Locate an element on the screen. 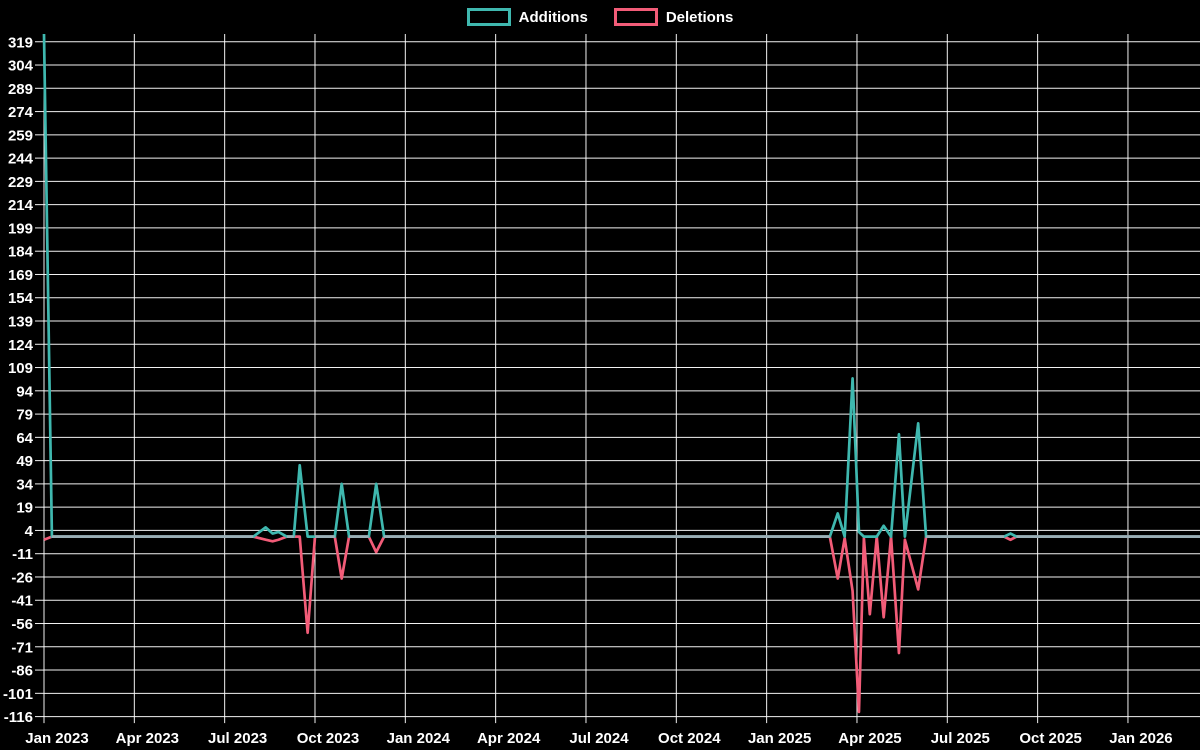 The width and height of the screenshot is (1200, 750). legend-label-deletions: Deletions is located at coordinates (699, 17).